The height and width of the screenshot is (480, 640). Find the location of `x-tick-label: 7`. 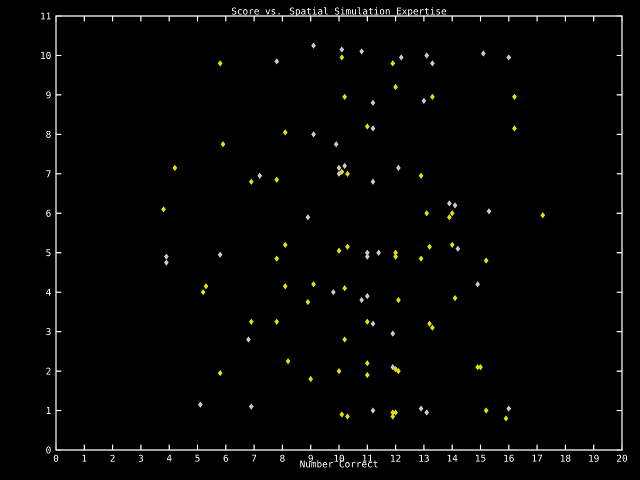

x-tick-label: 7 is located at coordinates (254, 458).